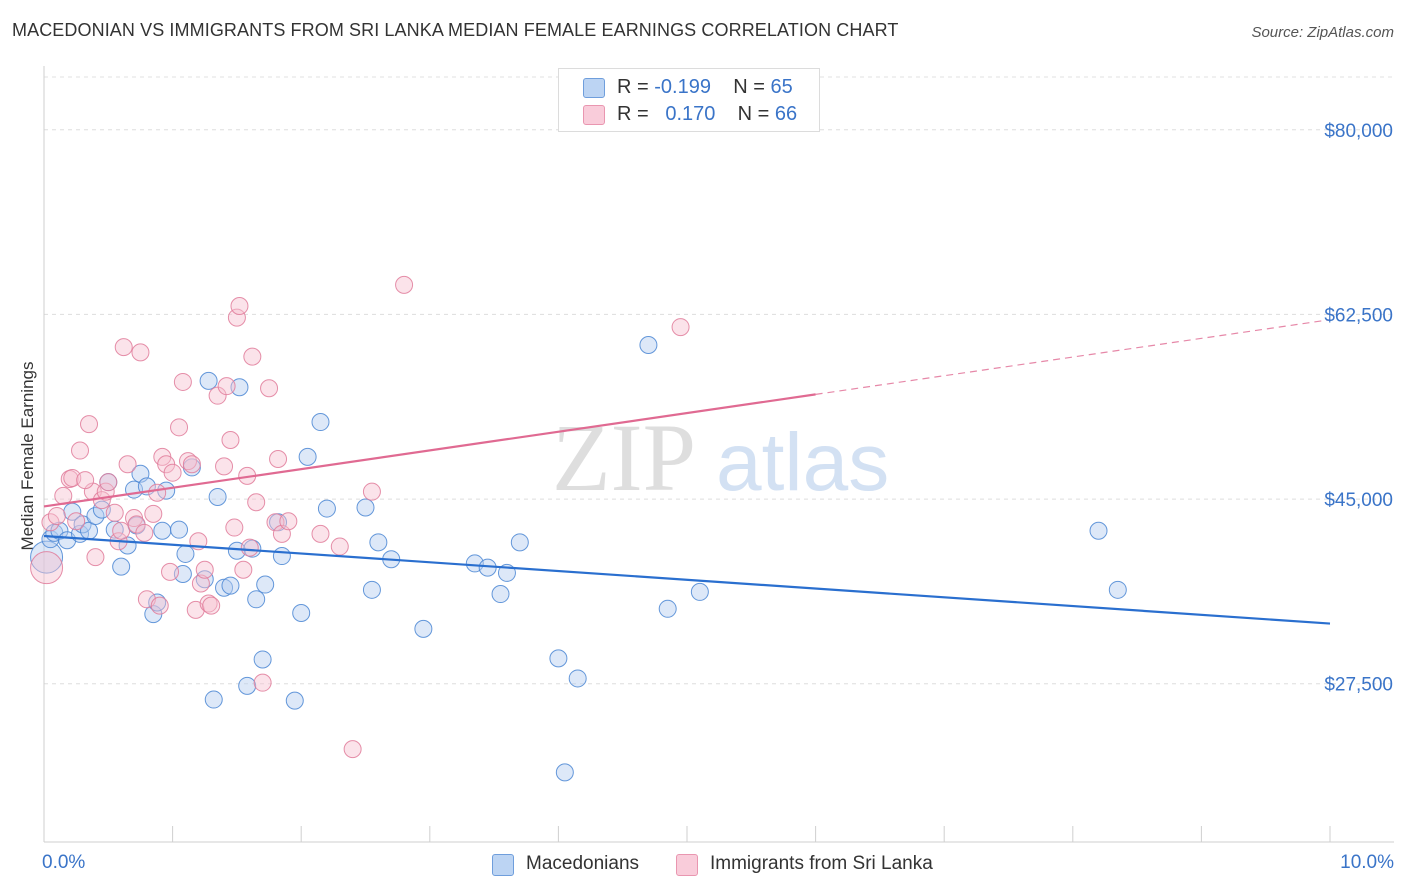 This screenshot has width=1406, height=892. Describe the element at coordinates (687, 579) in the screenshot. I see `trend-line-macedonians` at that location.